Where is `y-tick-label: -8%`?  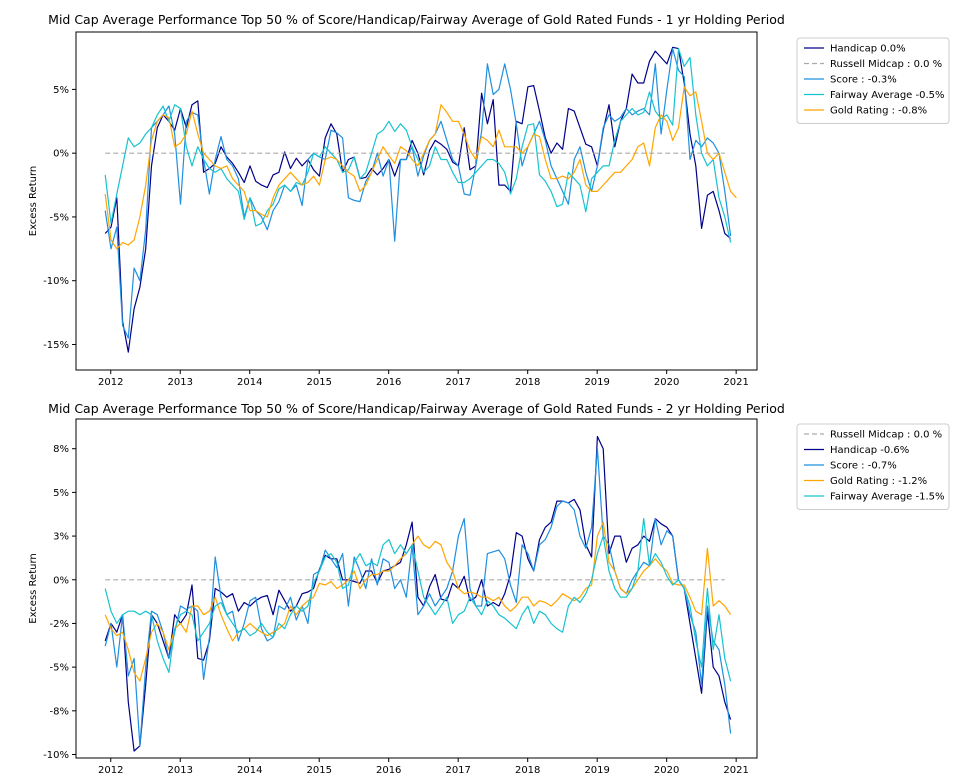
y-tick-label: -8% is located at coordinates (59, 711).